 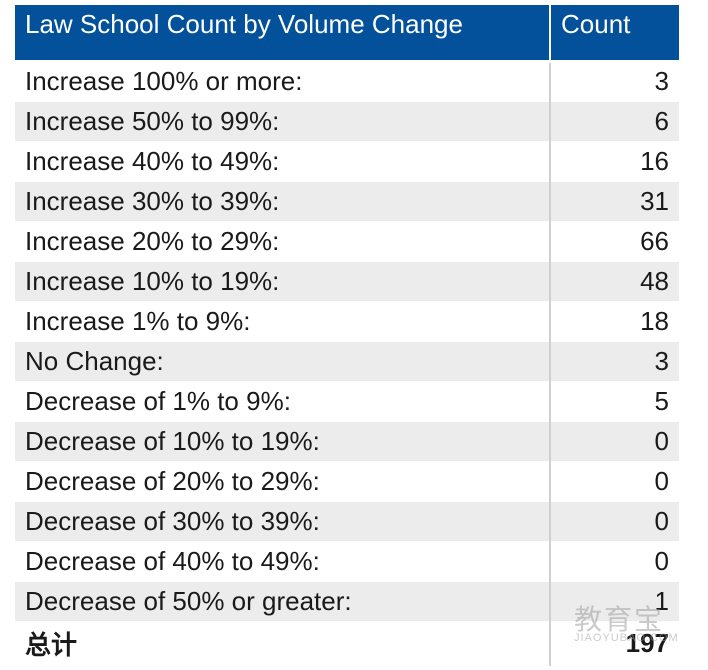 What do you see at coordinates (282, 643) in the screenshot?
I see `total-label: 总计` at bounding box center [282, 643].